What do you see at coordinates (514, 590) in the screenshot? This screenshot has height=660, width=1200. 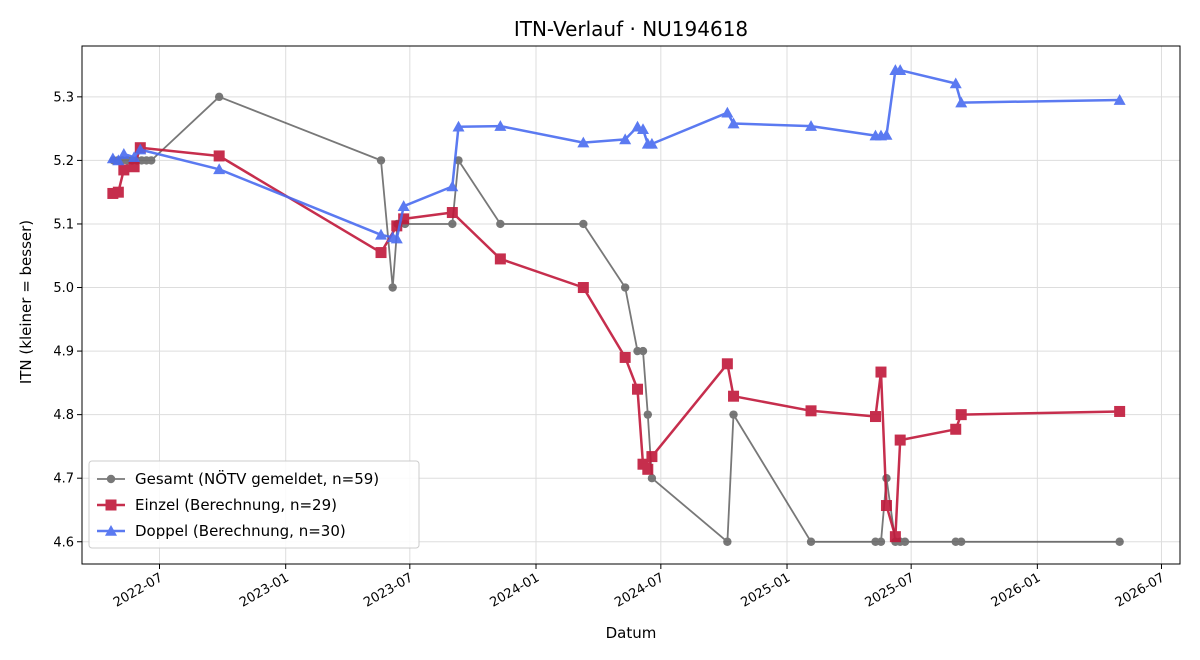 I see `x-tick-label: 2024-01` at bounding box center [514, 590].